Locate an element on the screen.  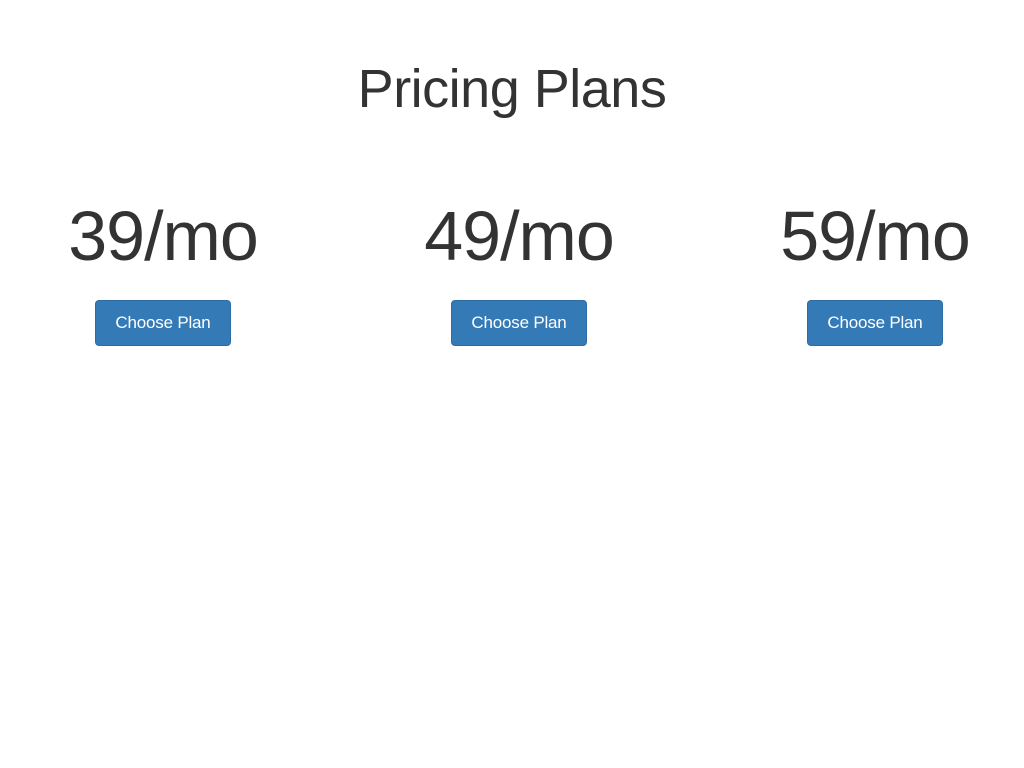
plan-price: 59/mo is located at coordinates (875, 236).